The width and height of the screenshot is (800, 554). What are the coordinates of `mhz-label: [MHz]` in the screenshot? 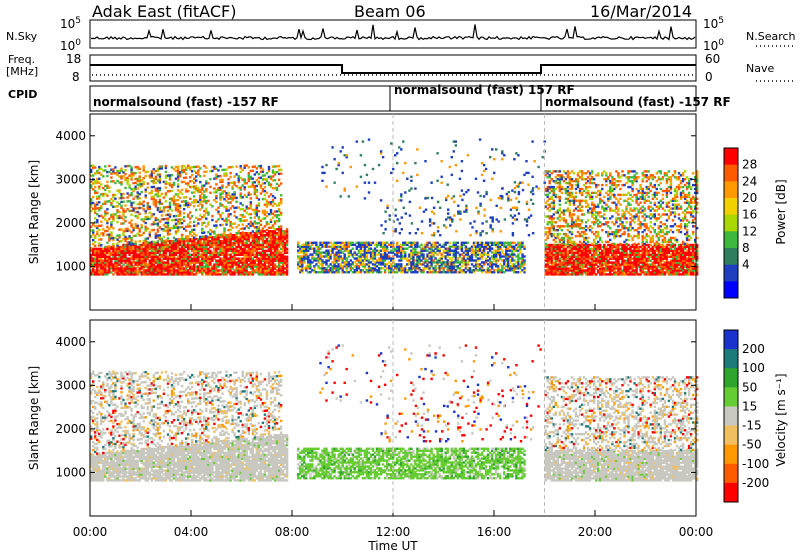 It's located at (22, 71).